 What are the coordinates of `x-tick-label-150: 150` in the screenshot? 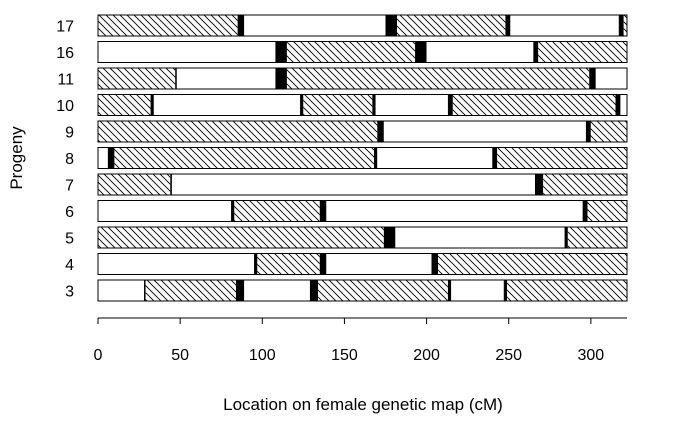 It's located at (344, 355).